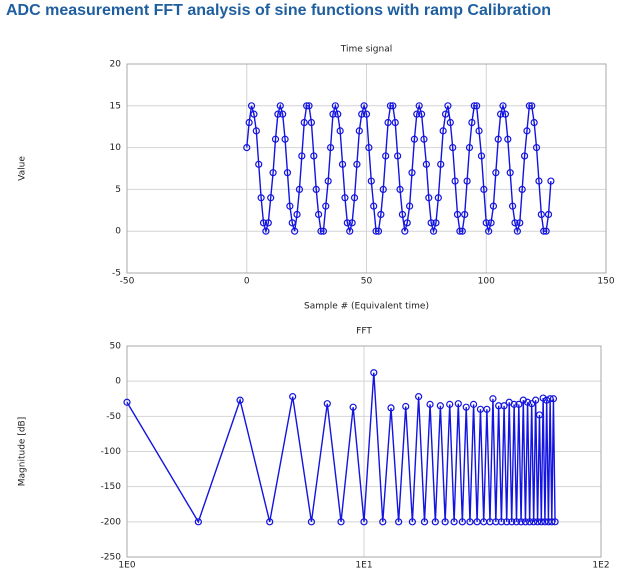 The height and width of the screenshot is (583, 640). What do you see at coordinates (363, 566) in the screenshot?
I see `x-tick-label: 1E1` at bounding box center [363, 566].